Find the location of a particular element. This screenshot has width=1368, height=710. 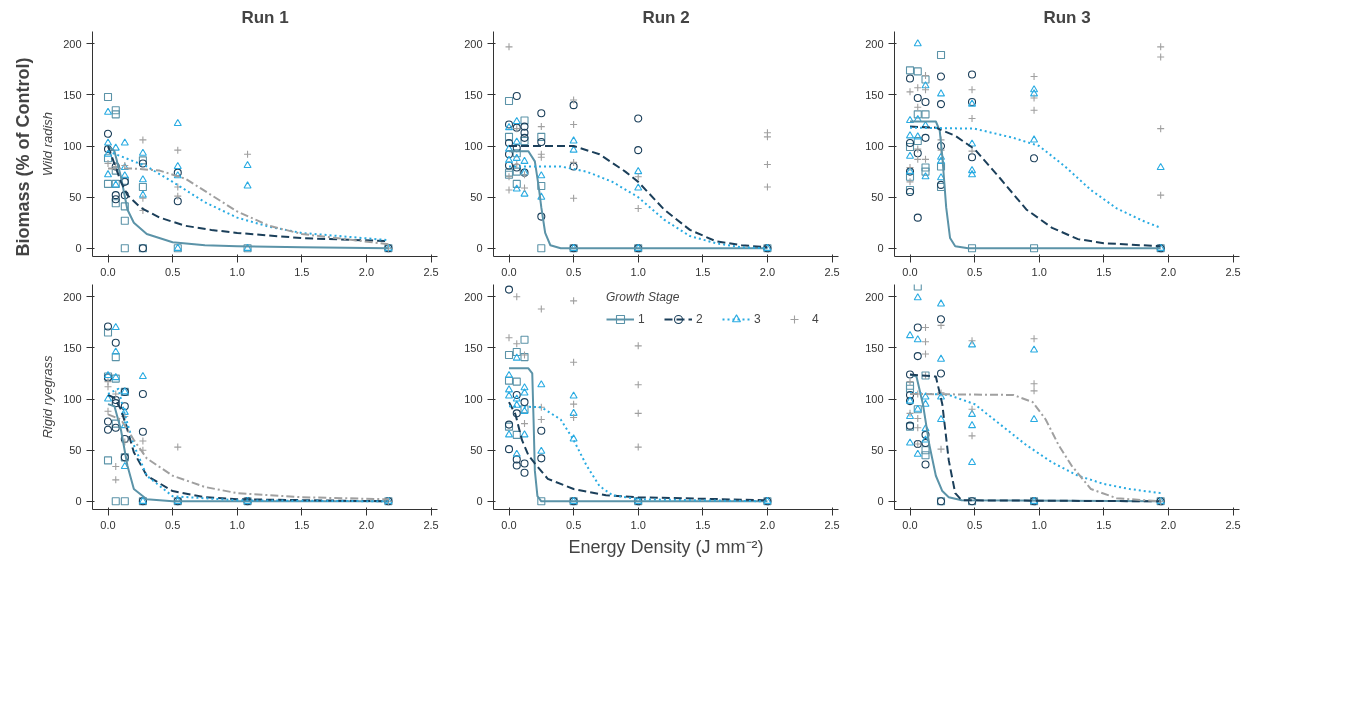

chart-title: Run 3 is located at coordinates (1067, 17).